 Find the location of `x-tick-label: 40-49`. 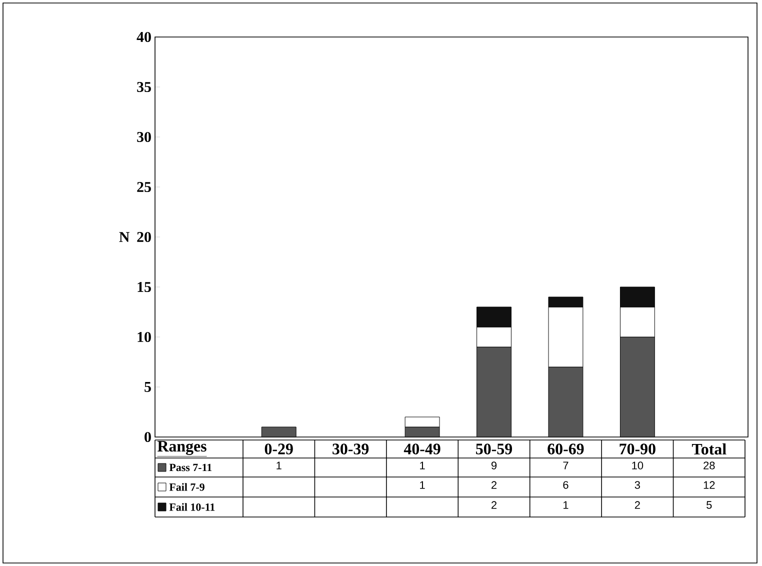

x-tick-label: 40-49 is located at coordinates (422, 449).